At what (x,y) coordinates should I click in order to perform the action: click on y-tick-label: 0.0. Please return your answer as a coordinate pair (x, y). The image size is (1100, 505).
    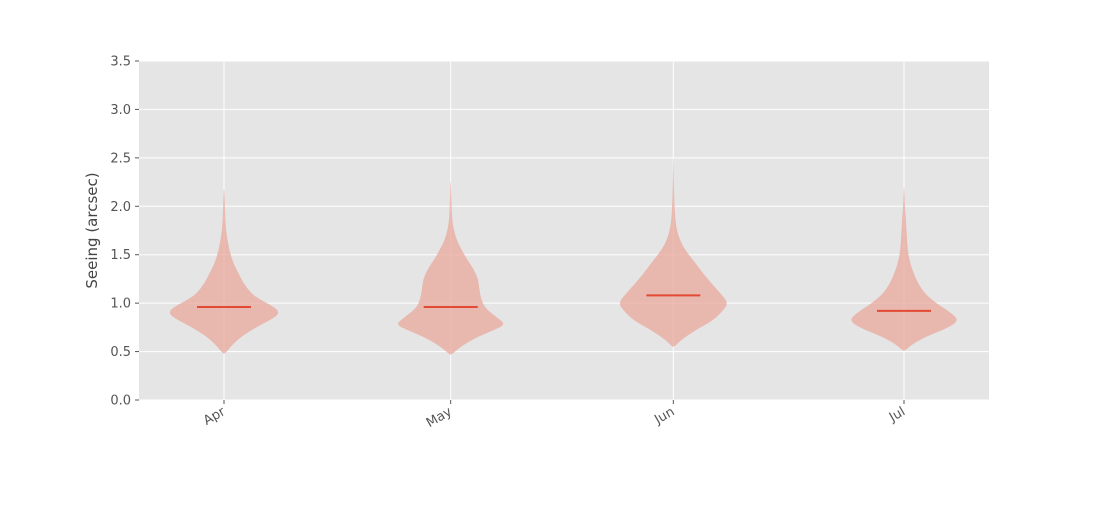
    Looking at the image, I should click on (120, 401).